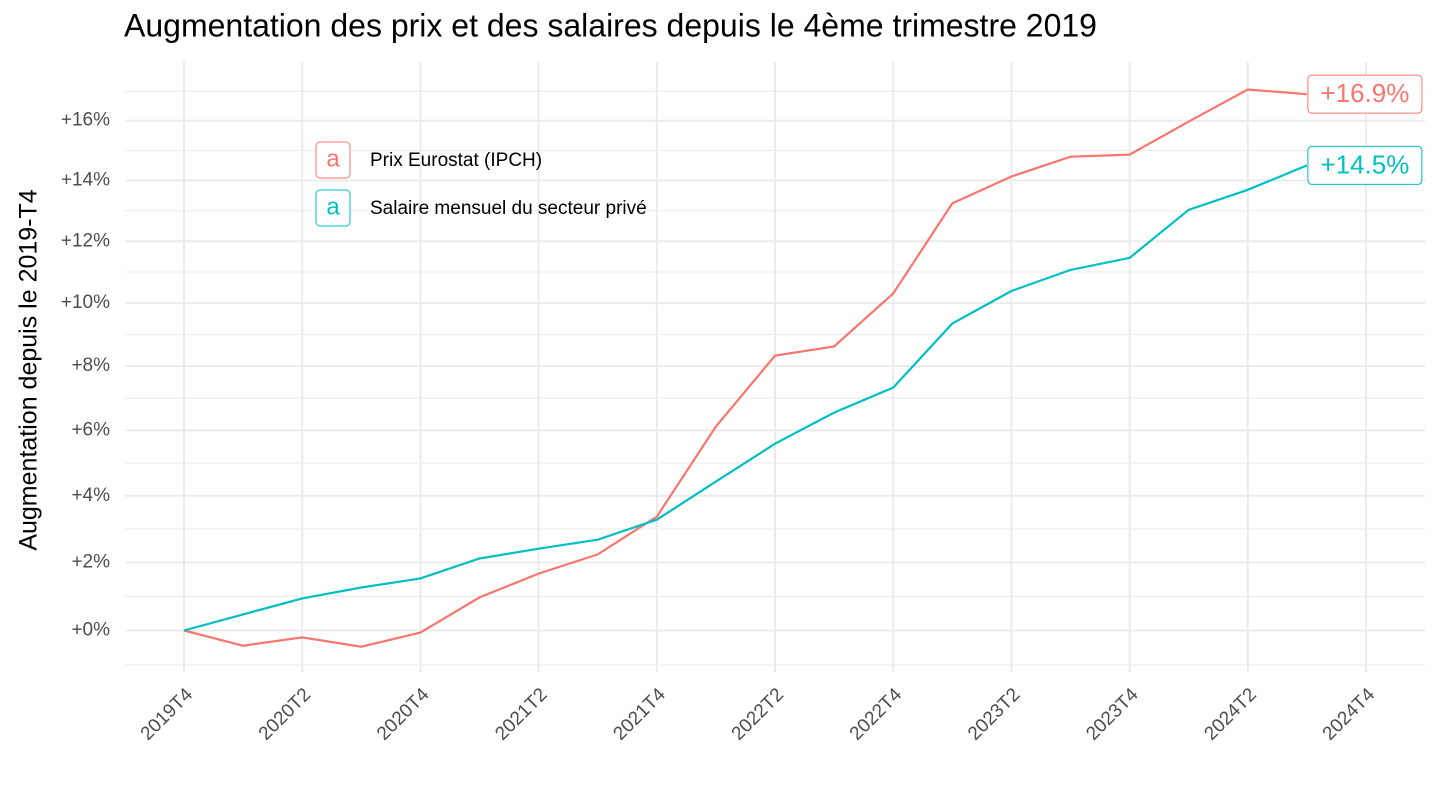  Describe the element at coordinates (456, 160) in the screenshot. I see `legend-label: Prix Eurostat (IPCH)` at that location.